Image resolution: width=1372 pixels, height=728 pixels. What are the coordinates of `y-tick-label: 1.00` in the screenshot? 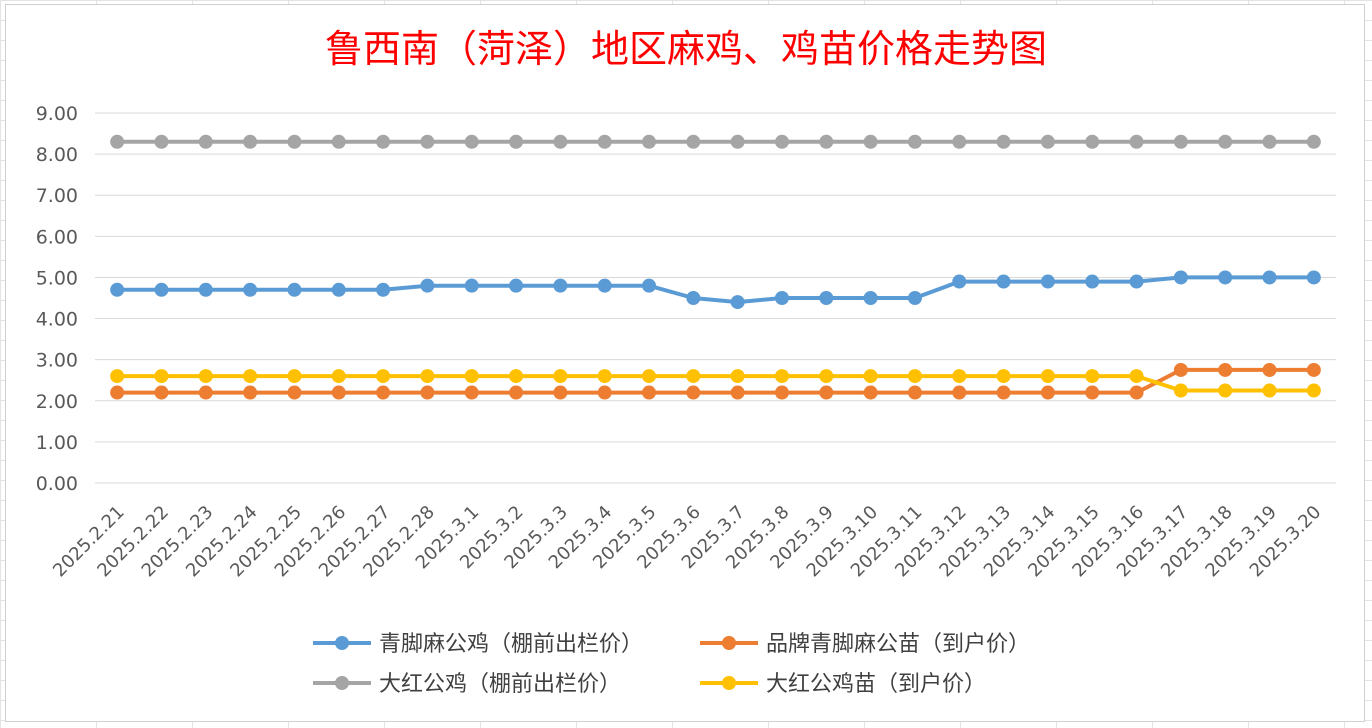 It's located at (57, 443).